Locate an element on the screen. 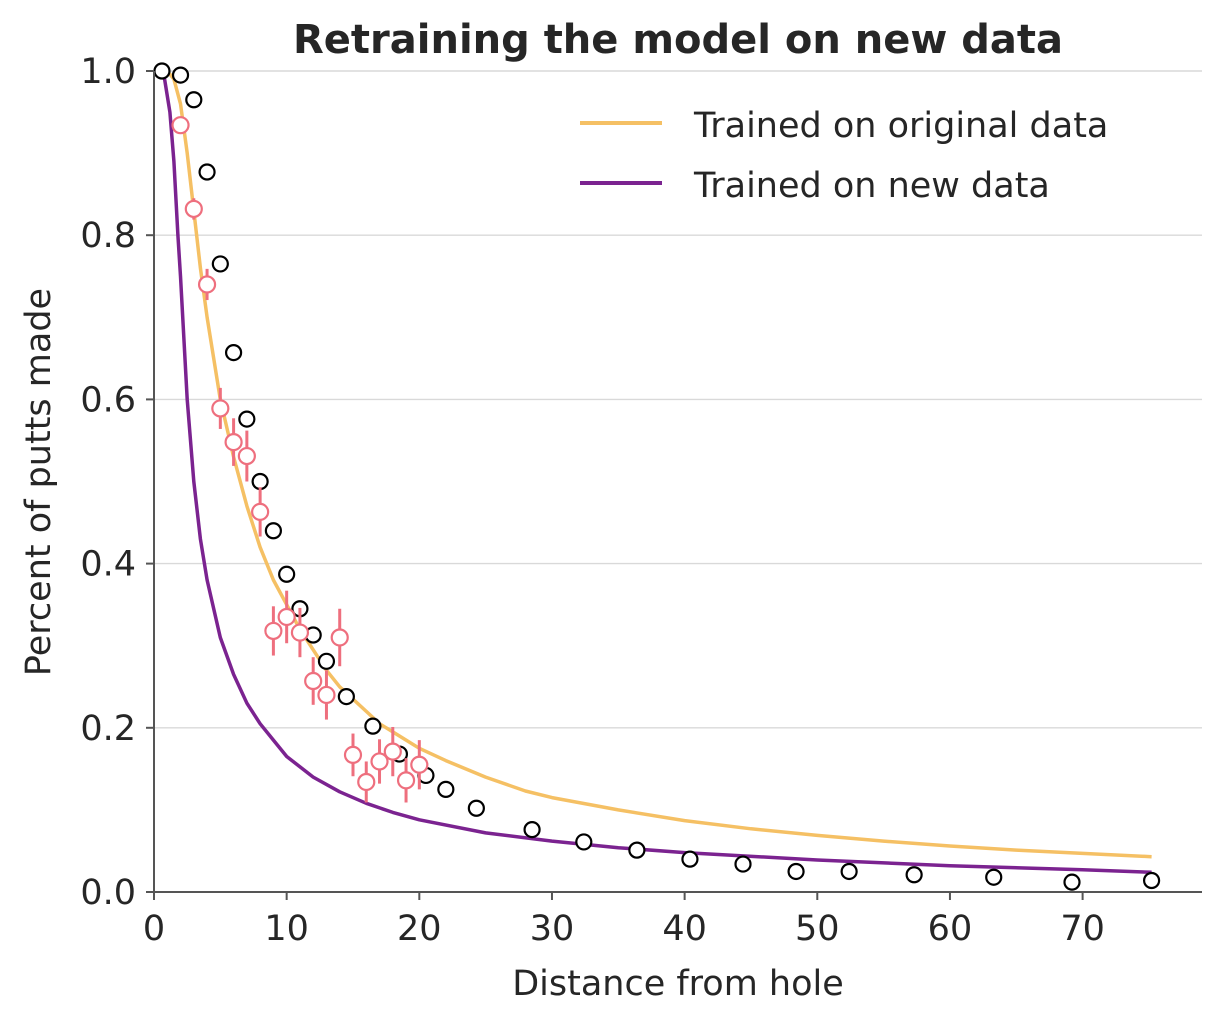 The image size is (1223, 1023). x-tick-label-7: 70 is located at coordinates (1082, 929).